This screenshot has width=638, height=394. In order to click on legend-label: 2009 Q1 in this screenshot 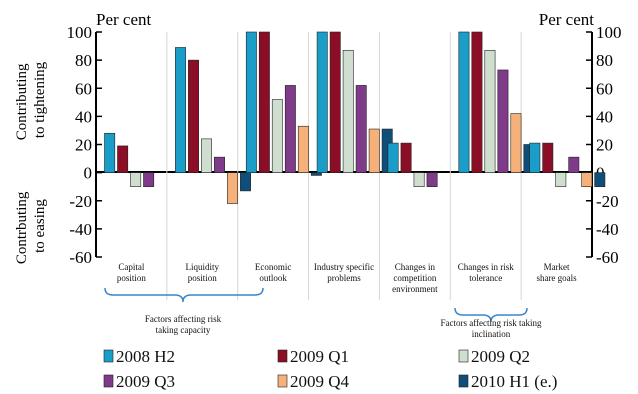, I will do `click(319, 356)`.